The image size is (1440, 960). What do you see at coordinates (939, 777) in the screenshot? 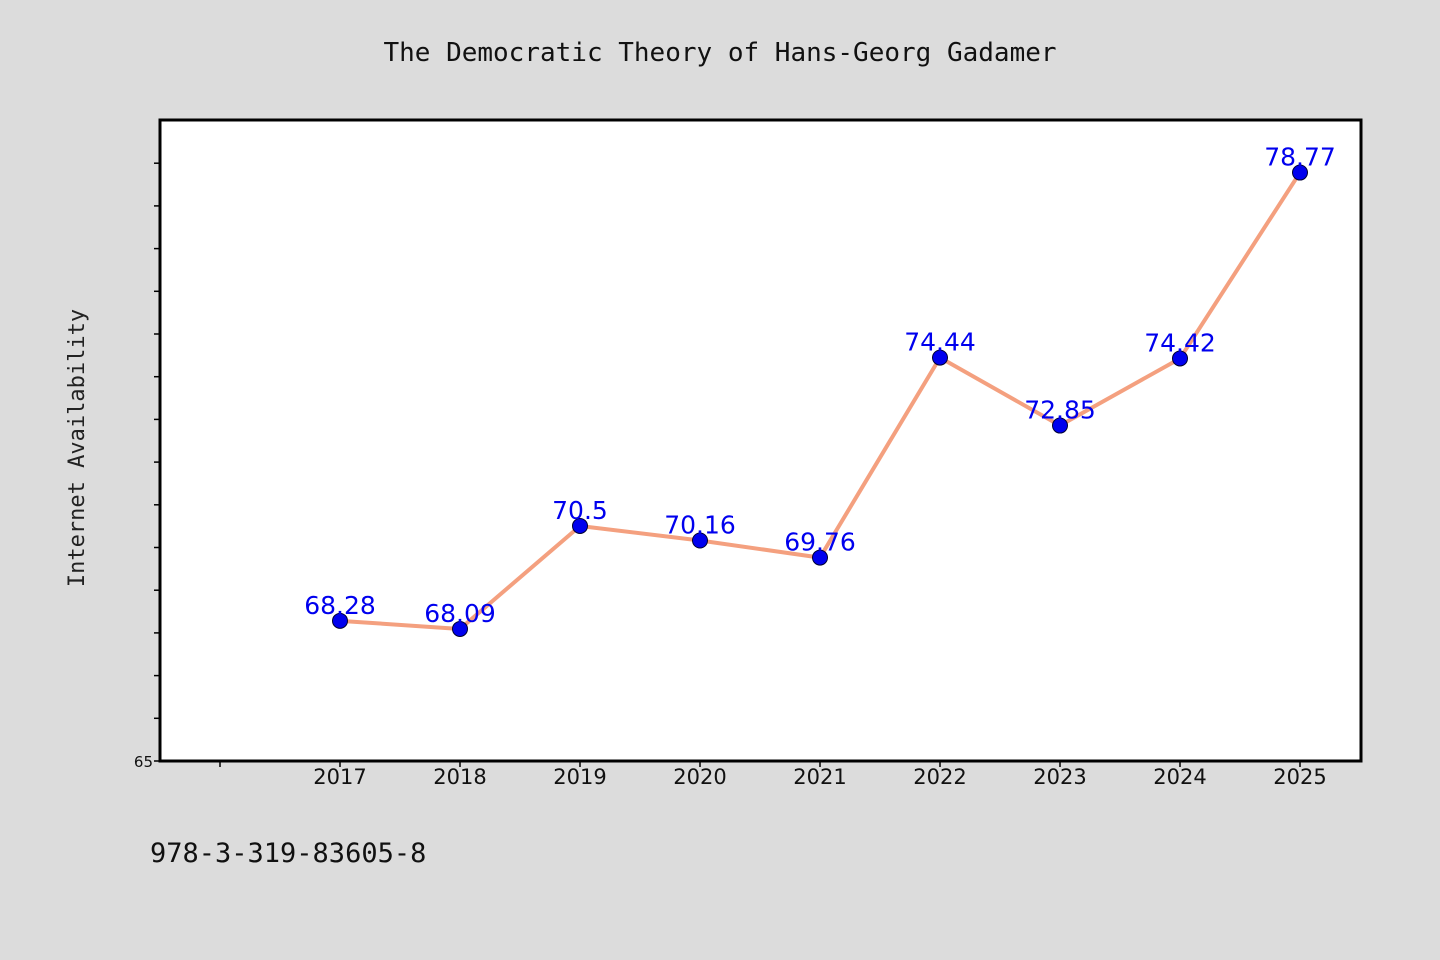
I see `x-tick-label: 2022` at bounding box center [939, 777].